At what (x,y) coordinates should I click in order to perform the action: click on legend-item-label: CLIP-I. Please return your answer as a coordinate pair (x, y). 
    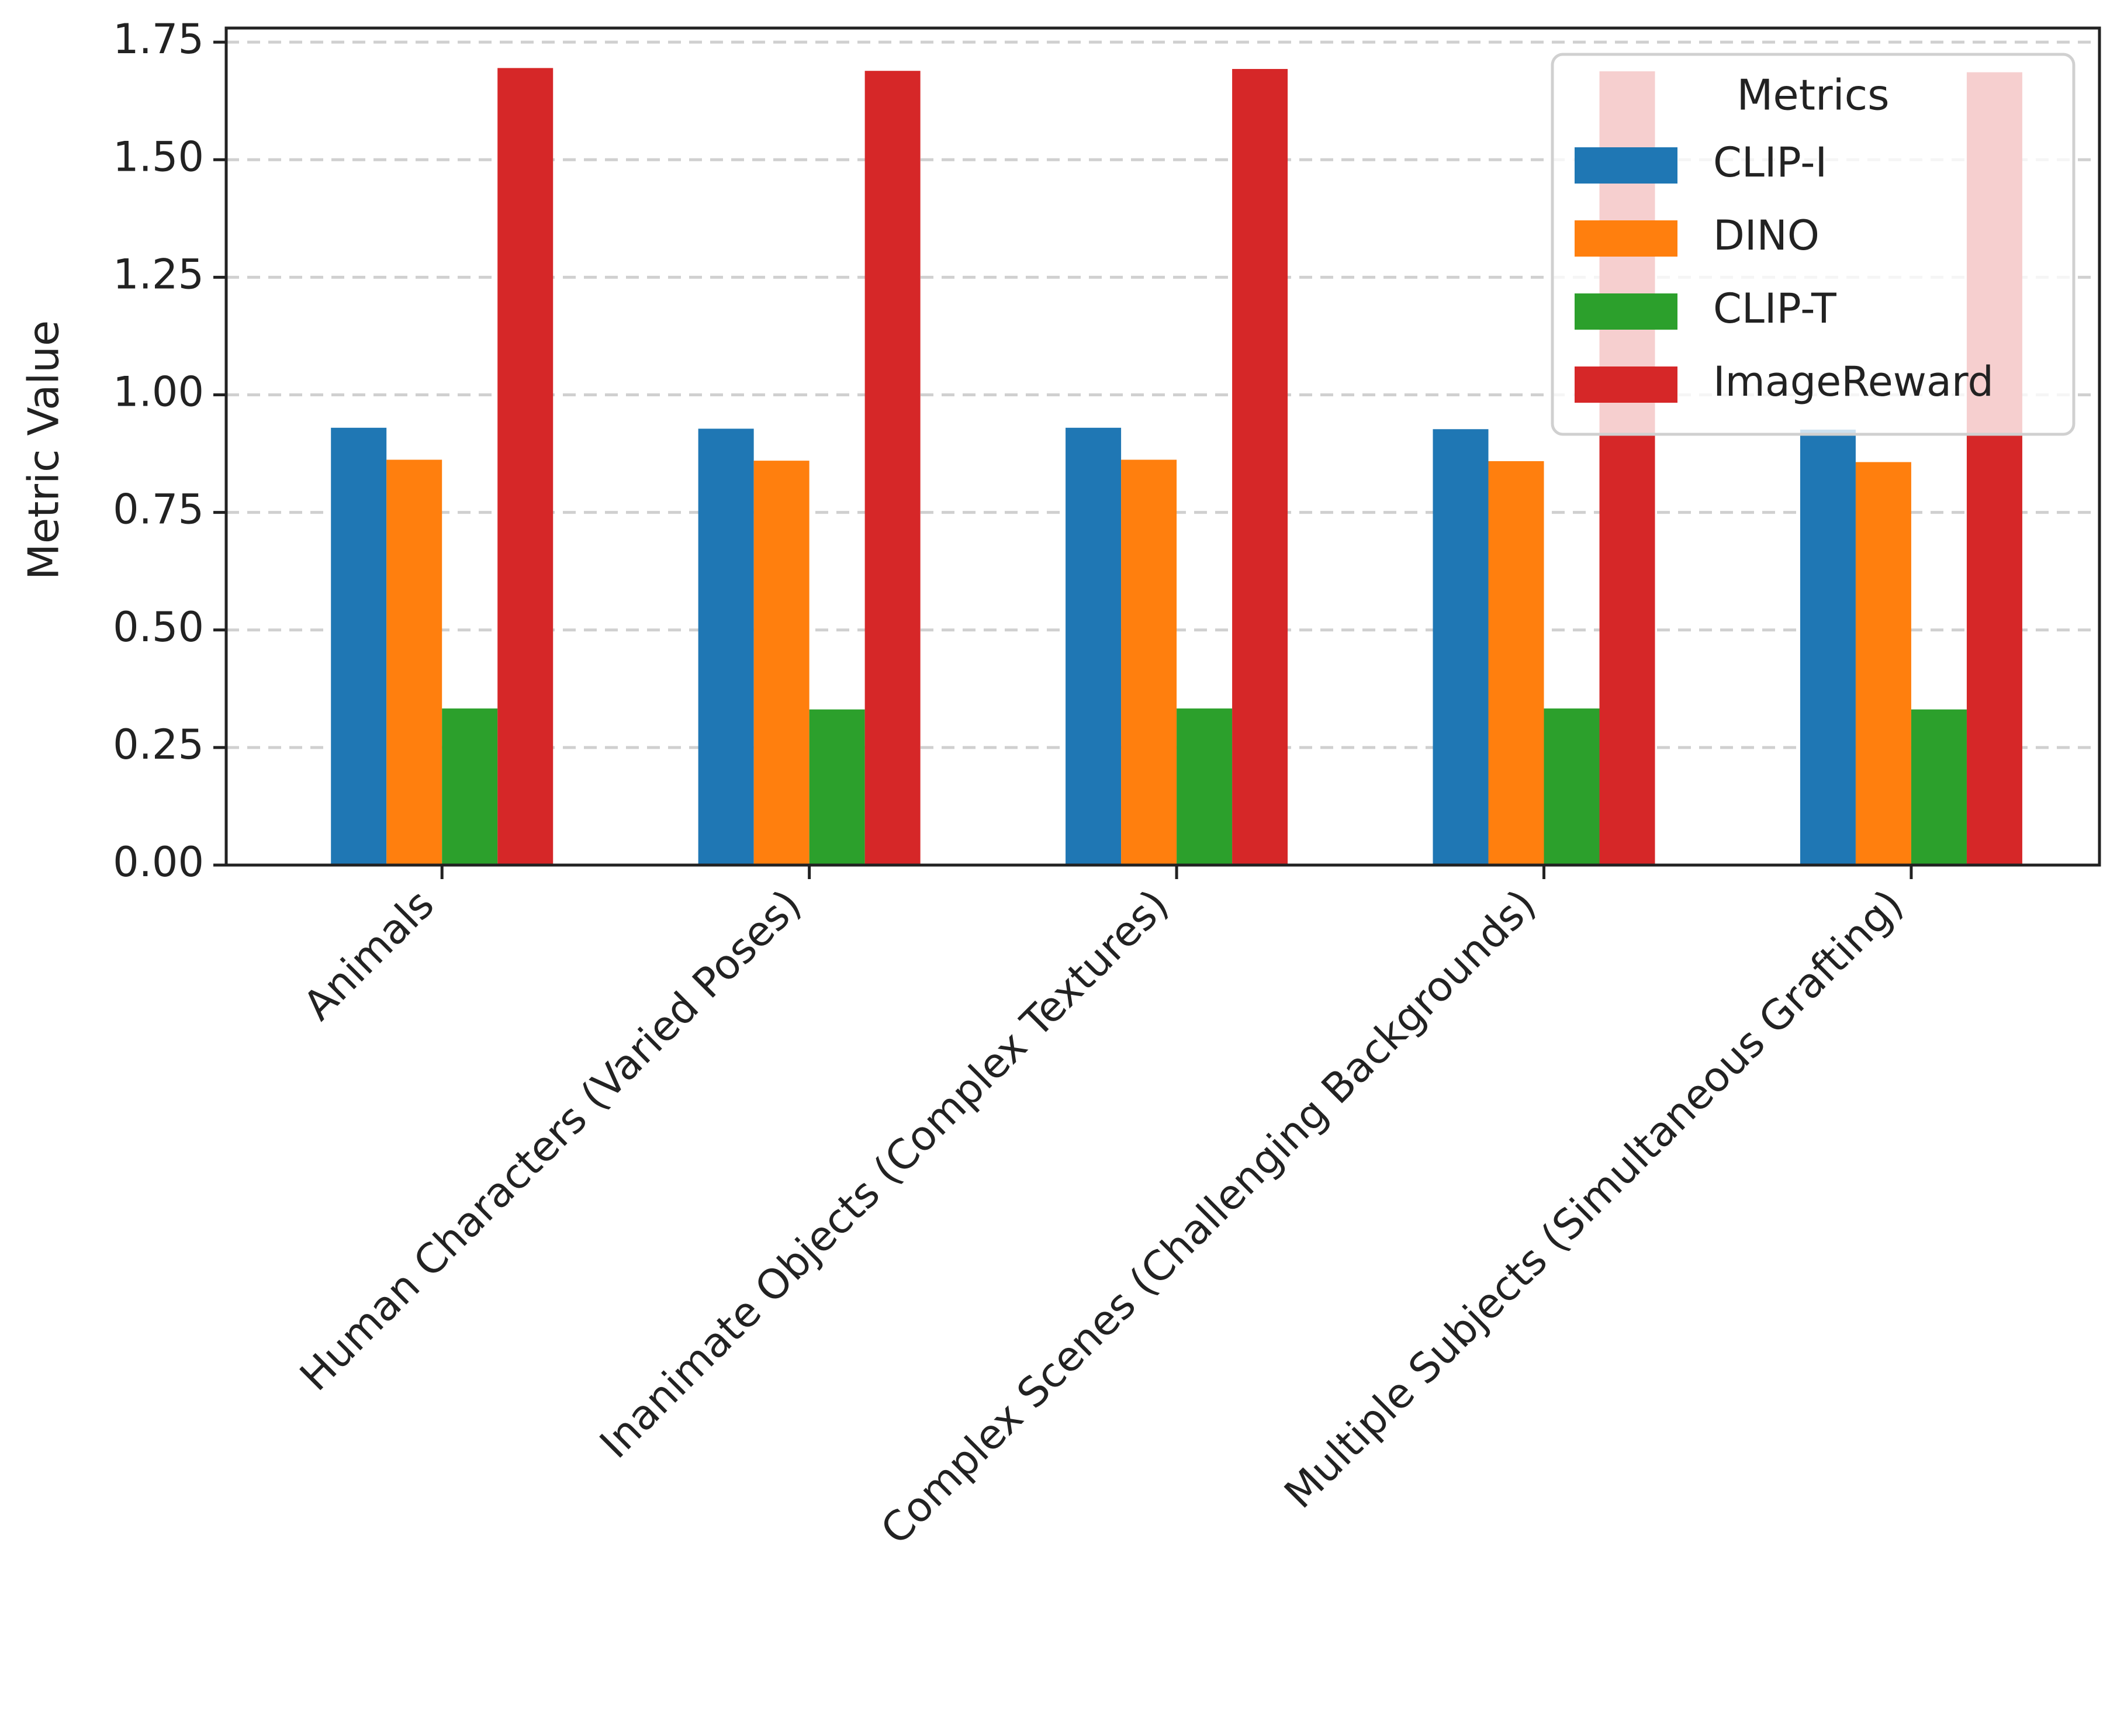
    Looking at the image, I should click on (1770, 162).